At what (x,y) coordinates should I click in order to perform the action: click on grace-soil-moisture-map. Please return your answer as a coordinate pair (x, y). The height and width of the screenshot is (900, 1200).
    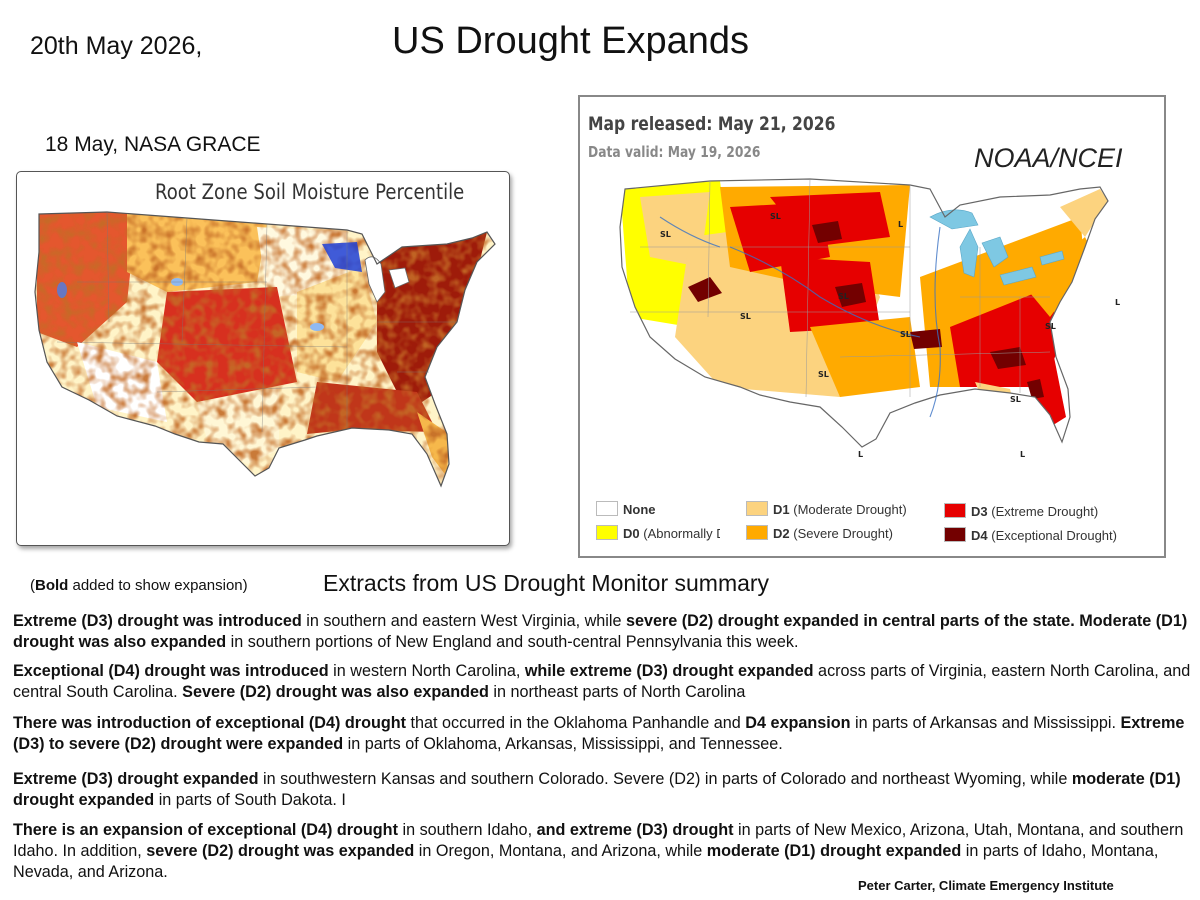
    Looking at the image, I should click on (265, 349).